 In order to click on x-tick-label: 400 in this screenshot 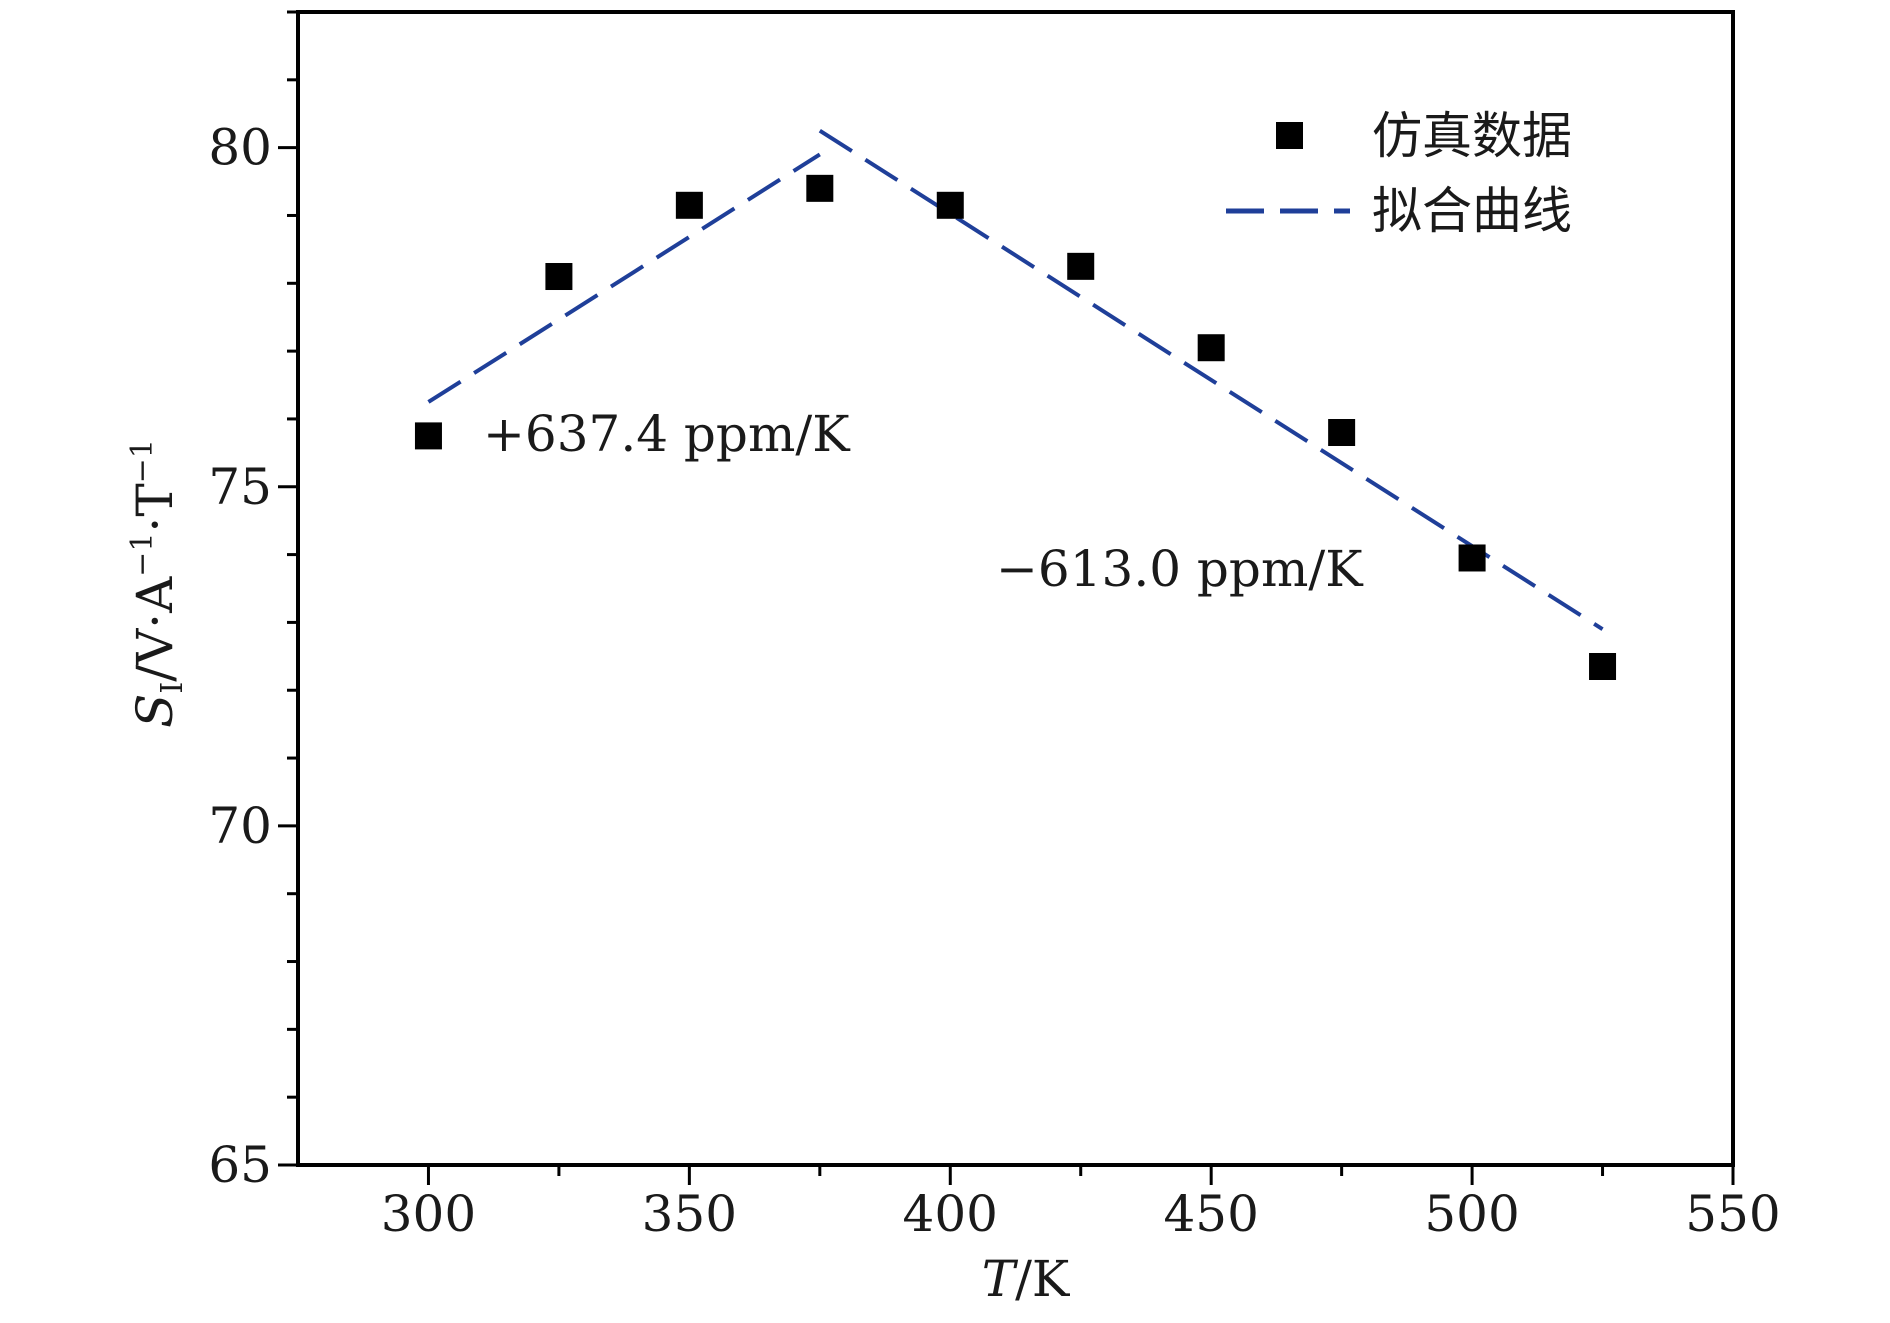, I will do `click(950, 1214)`.